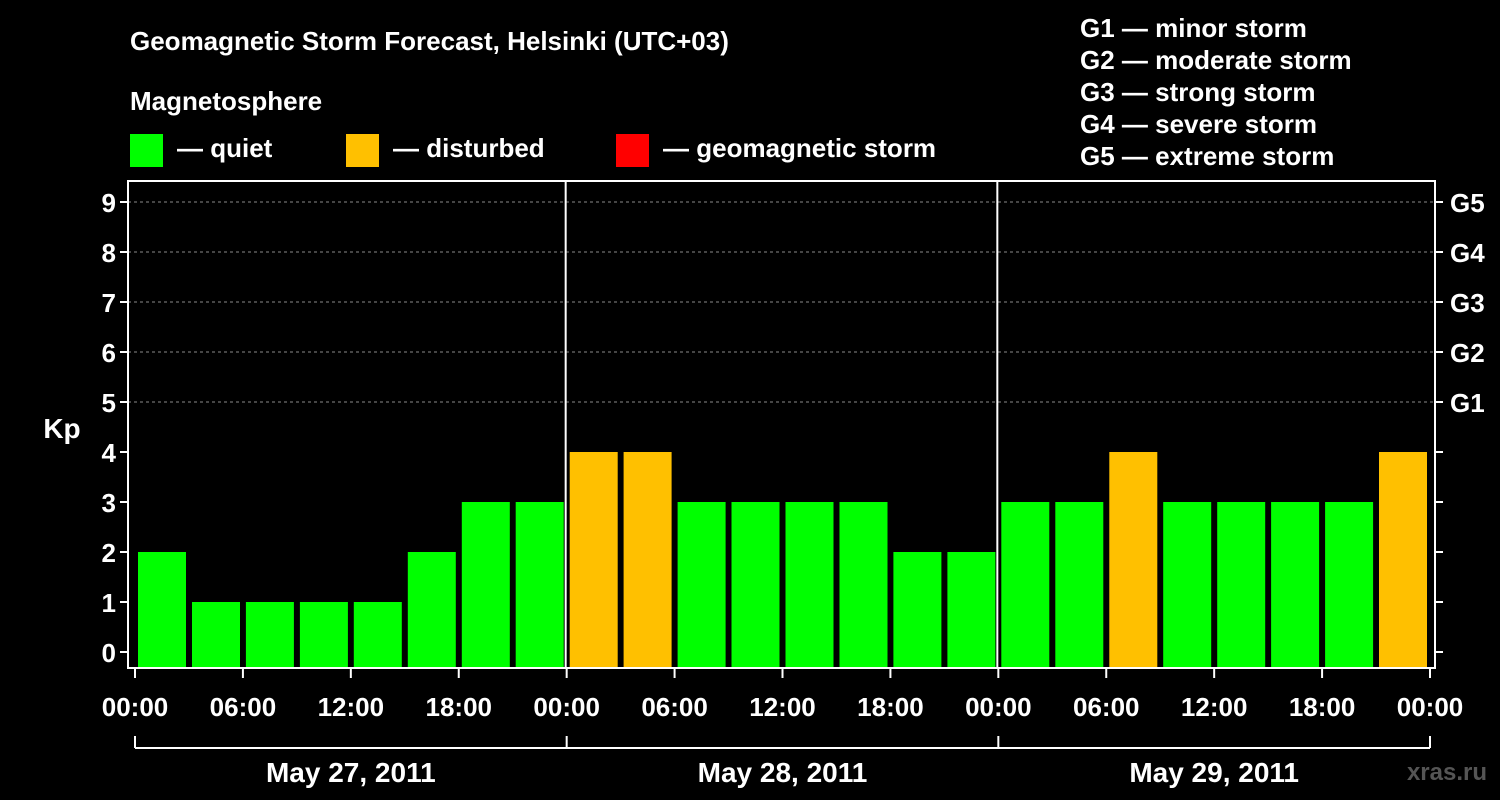 This screenshot has height=800, width=1500. I want to click on y-tick-label-0: 0, so click(109, 653).